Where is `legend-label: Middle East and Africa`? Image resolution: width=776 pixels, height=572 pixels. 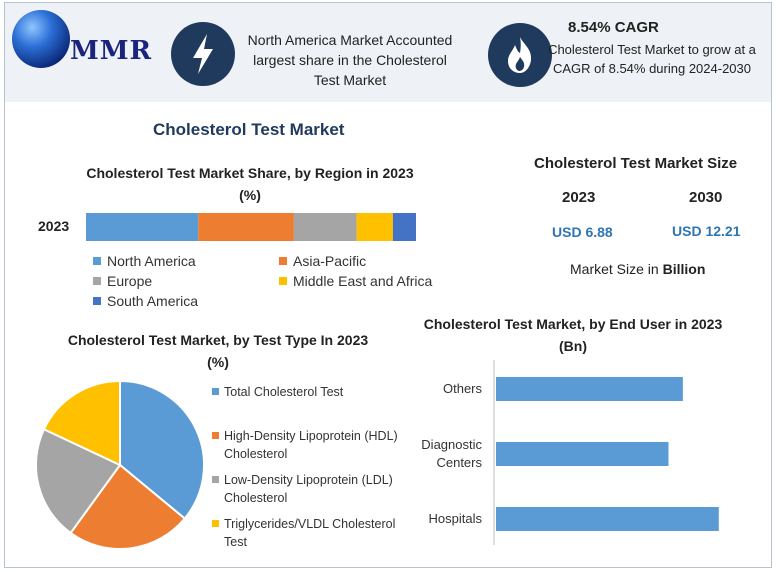
legend-label: Middle East and Africa is located at coordinates (363, 281).